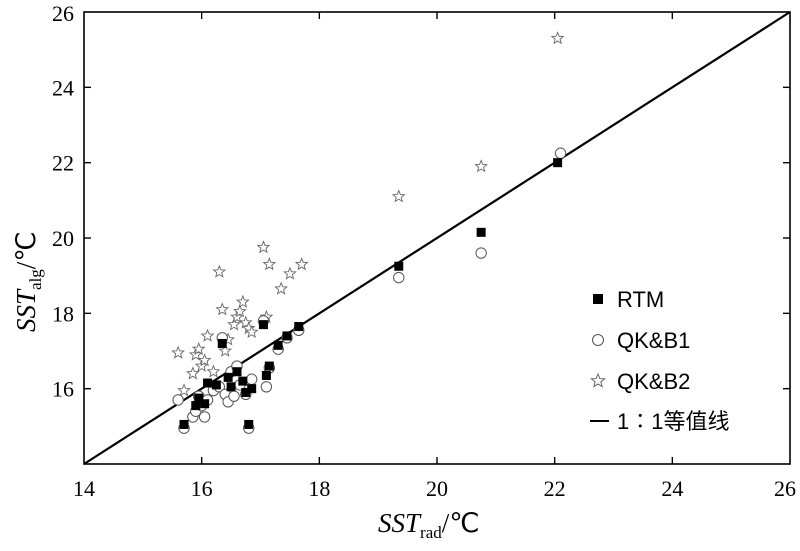 This screenshot has width=800, height=551. I want to click on legend-marker-rtm, so click(598, 299).